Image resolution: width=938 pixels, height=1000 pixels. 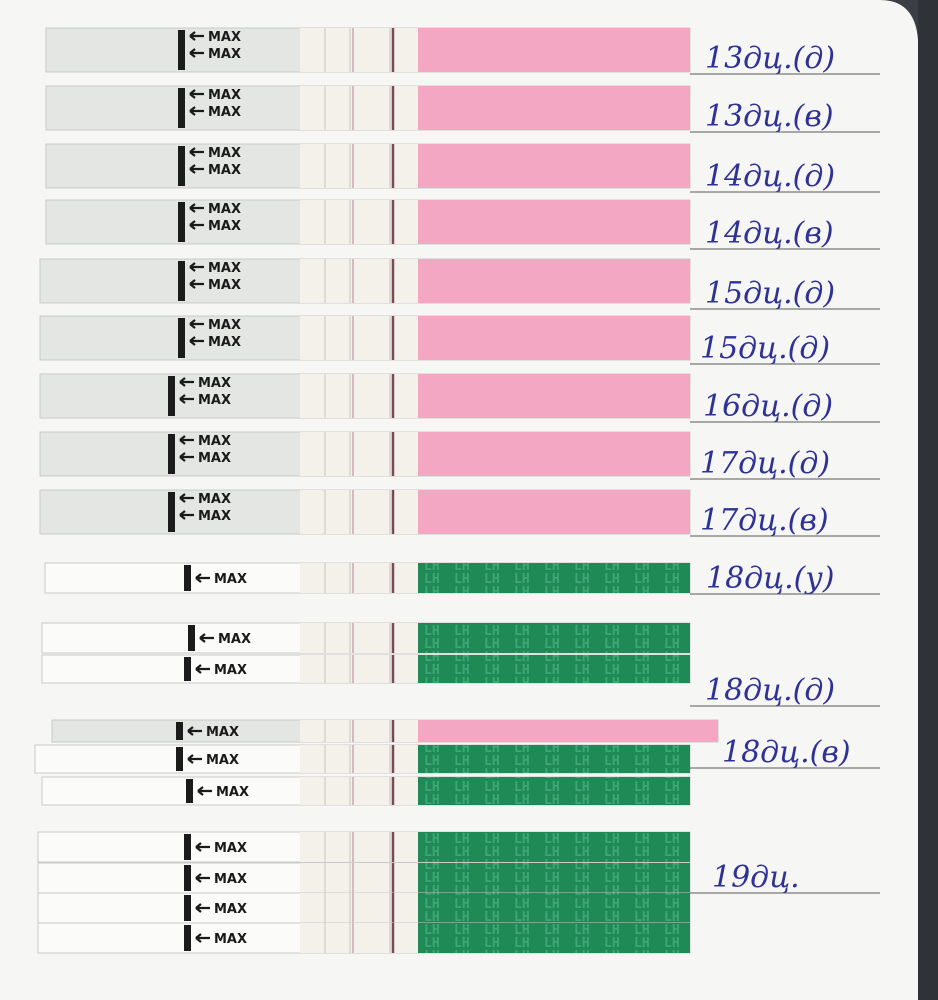 What do you see at coordinates (768, 406) in the screenshot?
I see `handwritten-label: 16дц.(д)` at bounding box center [768, 406].